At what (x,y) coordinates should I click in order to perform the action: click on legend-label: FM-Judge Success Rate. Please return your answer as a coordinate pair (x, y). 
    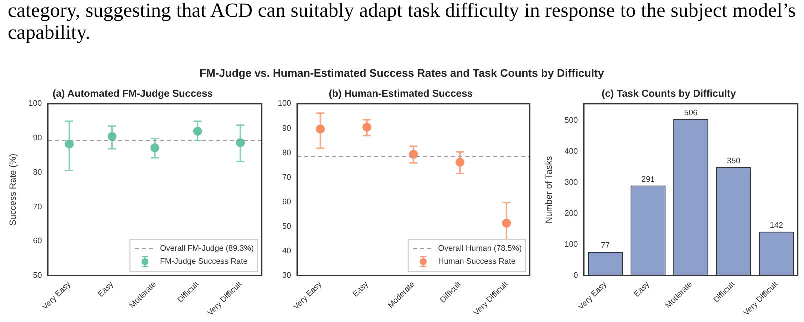
    Looking at the image, I should click on (204, 261).